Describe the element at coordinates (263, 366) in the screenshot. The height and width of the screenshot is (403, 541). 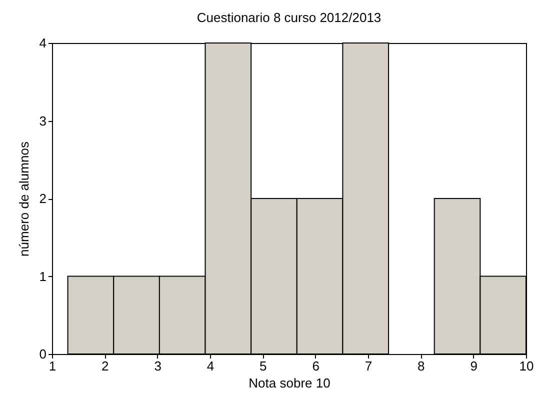
I see `x-tick-label: 5` at that location.